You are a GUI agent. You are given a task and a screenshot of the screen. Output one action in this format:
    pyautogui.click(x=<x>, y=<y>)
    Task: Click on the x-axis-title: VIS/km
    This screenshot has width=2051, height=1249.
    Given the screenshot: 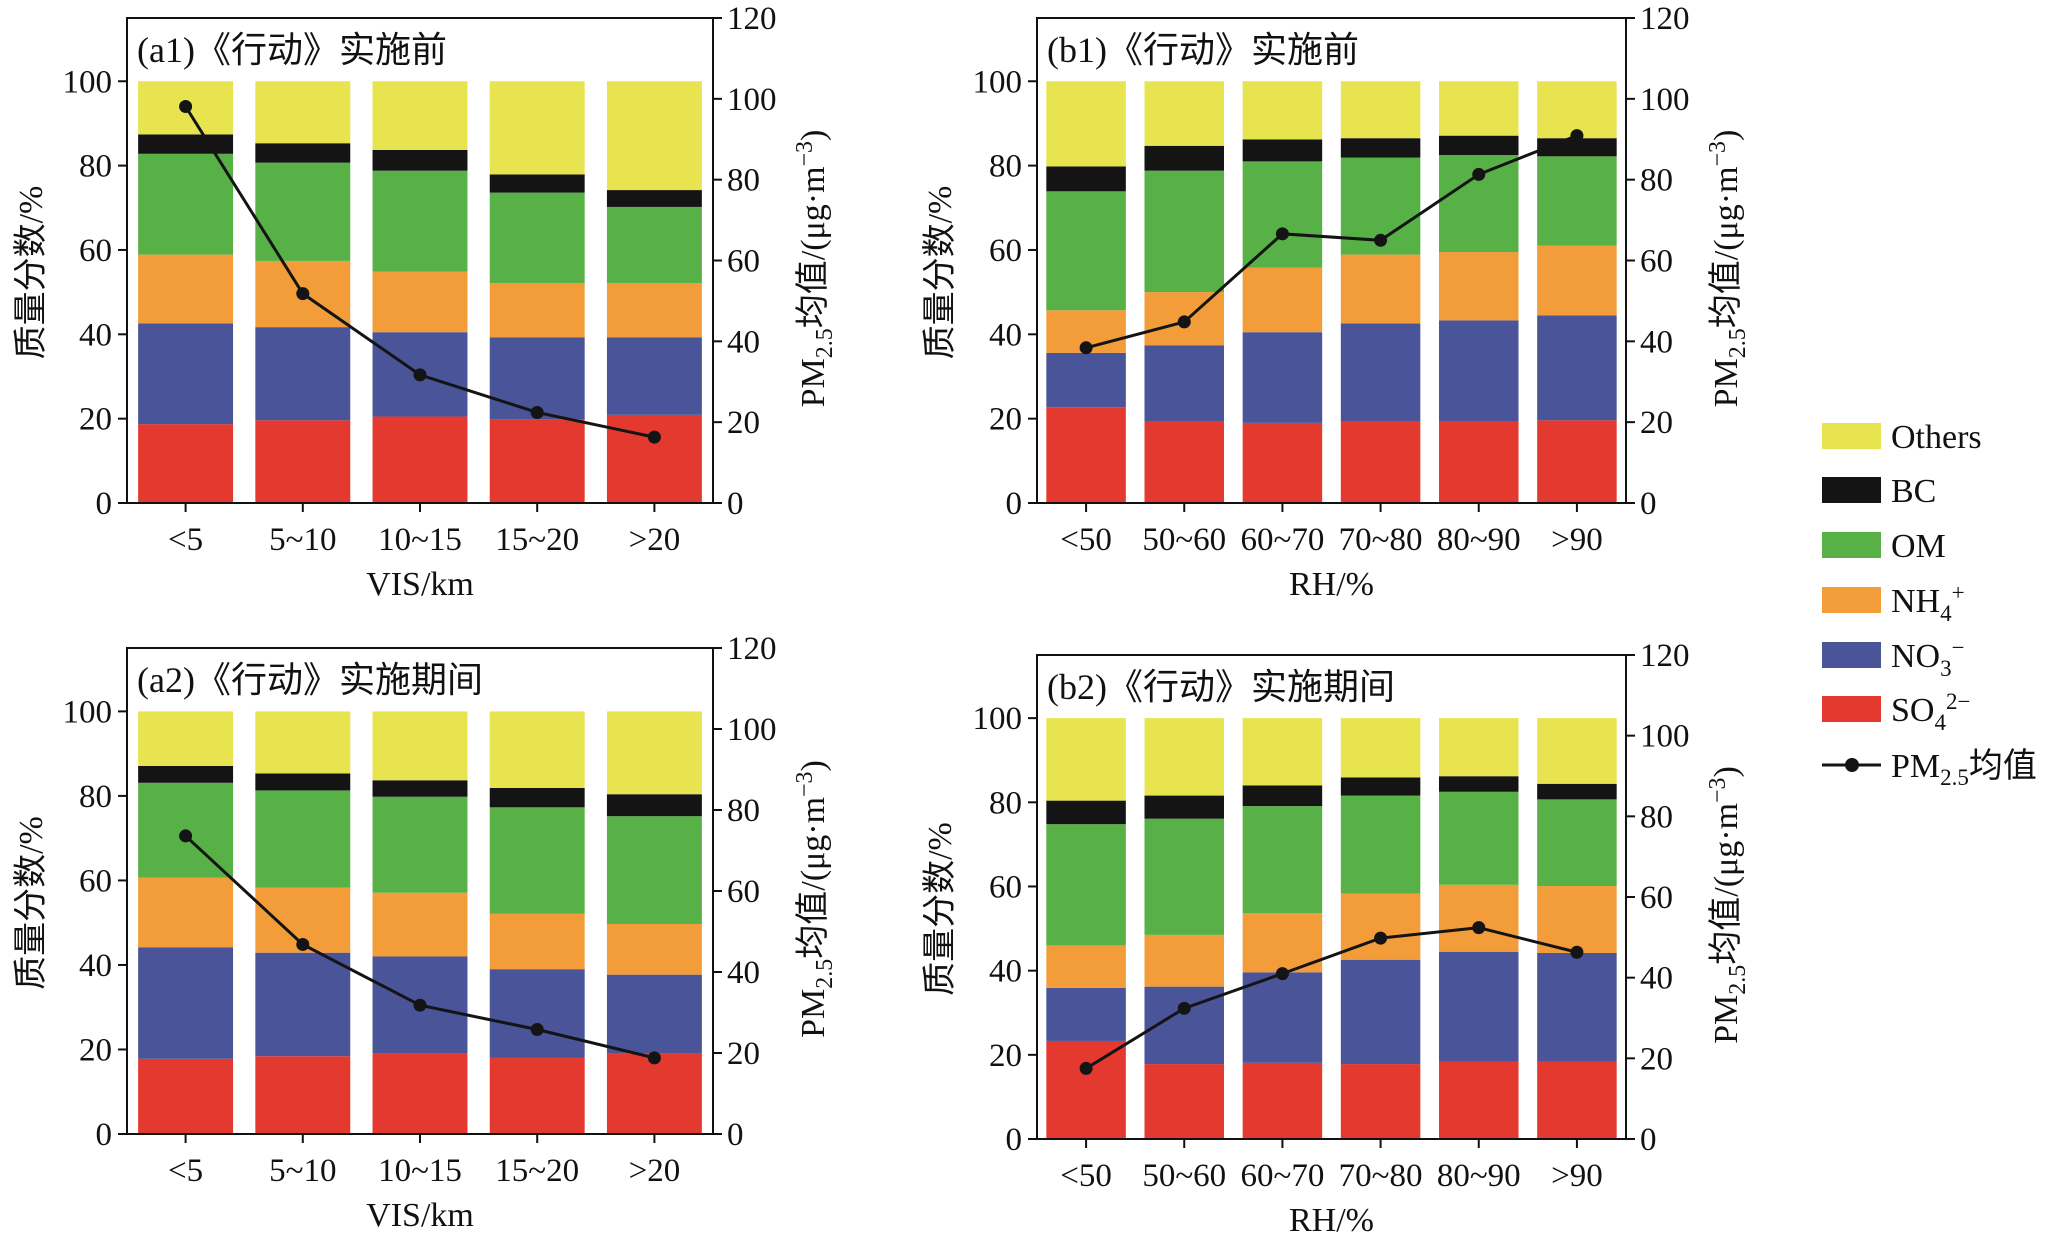 What is the action you would take?
    pyautogui.click(x=420, y=1215)
    